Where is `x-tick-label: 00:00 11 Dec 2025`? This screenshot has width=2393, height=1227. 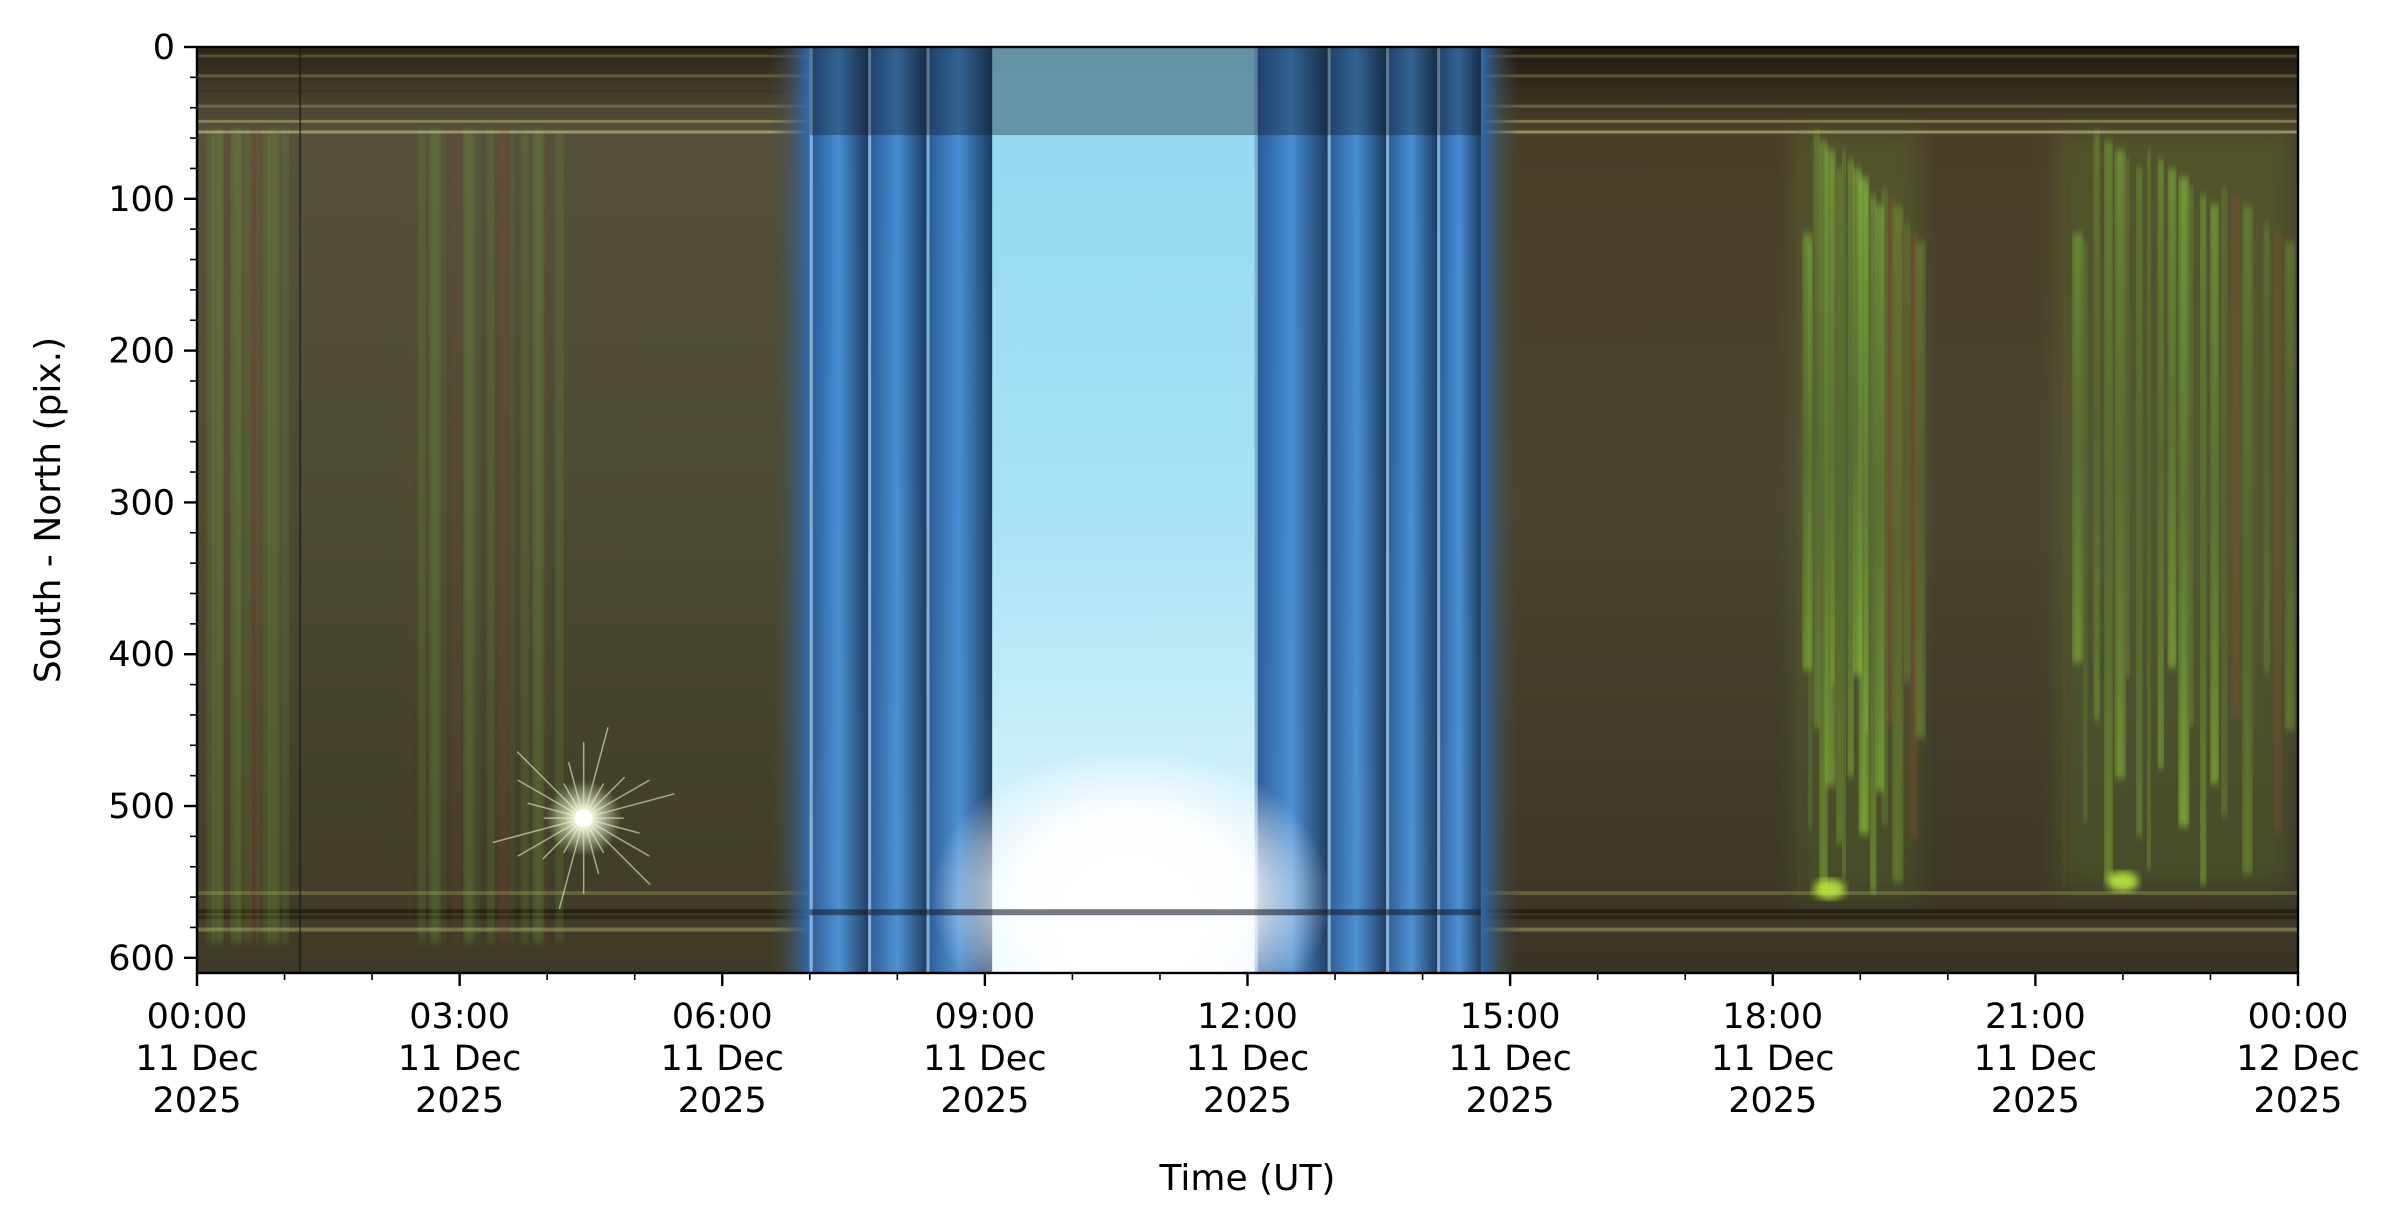 x-tick-label: 00:00 11 Dec 2025 is located at coordinates (196, 1059).